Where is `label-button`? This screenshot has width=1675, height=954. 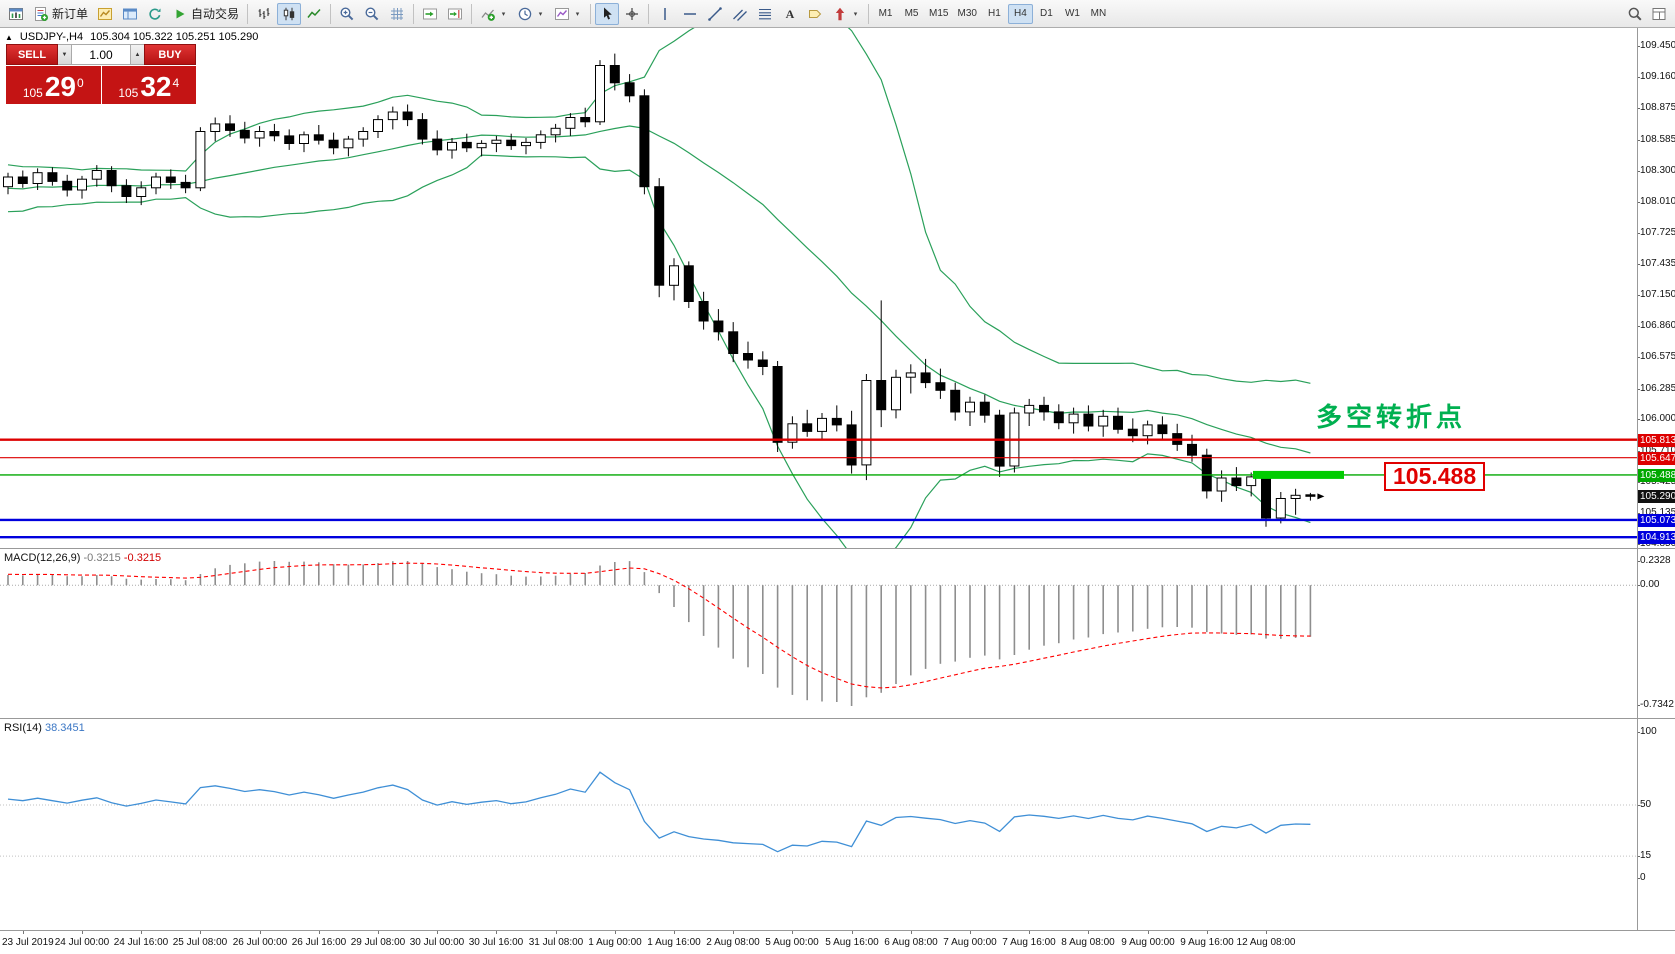 label-button is located at coordinates (815, 14).